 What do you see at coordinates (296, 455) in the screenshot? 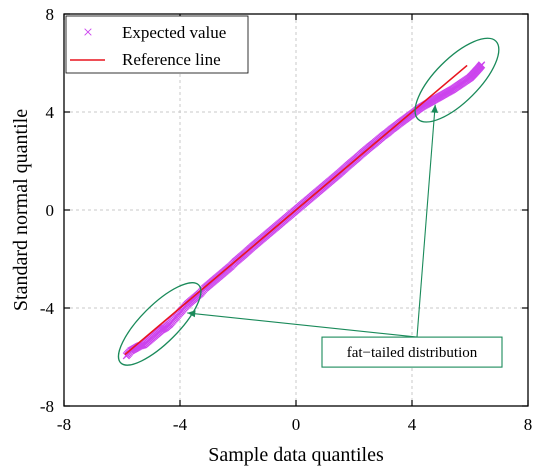
I see `x-axis-title: Sample data quantiles` at bounding box center [296, 455].